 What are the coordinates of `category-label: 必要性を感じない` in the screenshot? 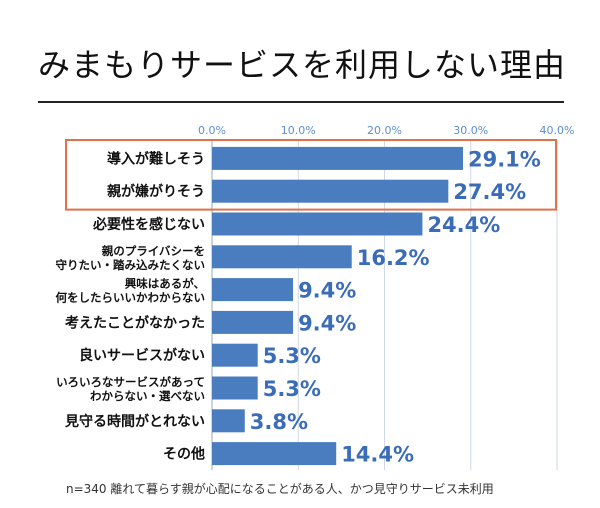 It's located at (148, 224).